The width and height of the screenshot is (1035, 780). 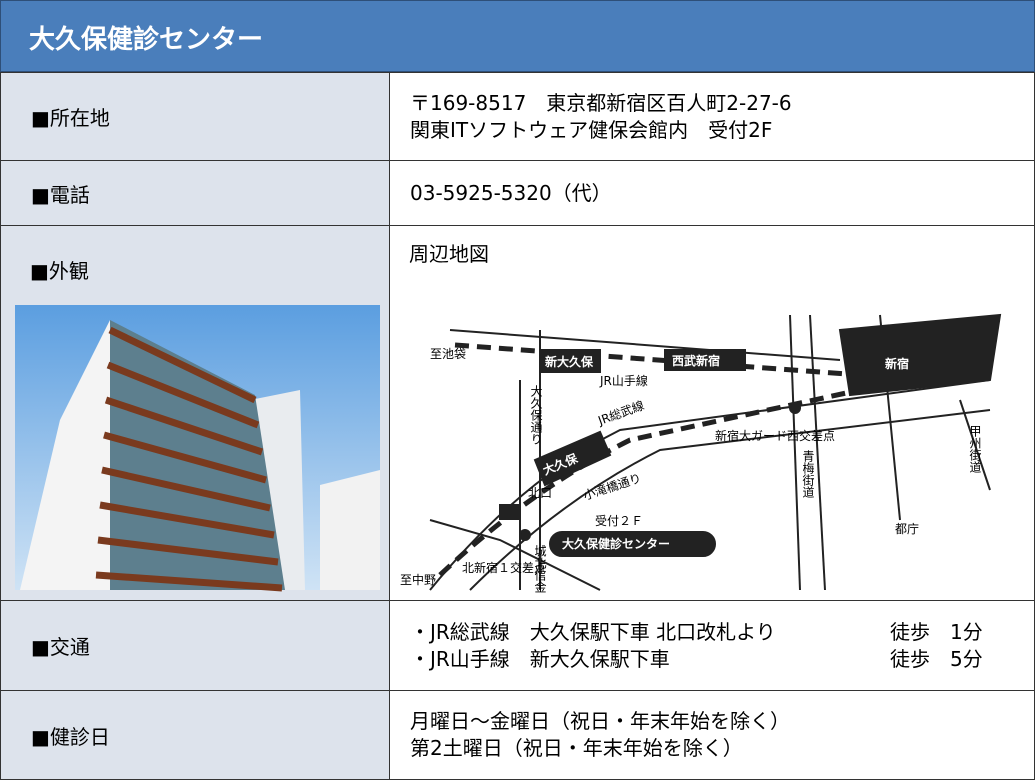 What do you see at coordinates (936, 631) in the screenshot?
I see `walk-time: 徒歩 1分` at bounding box center [936, 631].